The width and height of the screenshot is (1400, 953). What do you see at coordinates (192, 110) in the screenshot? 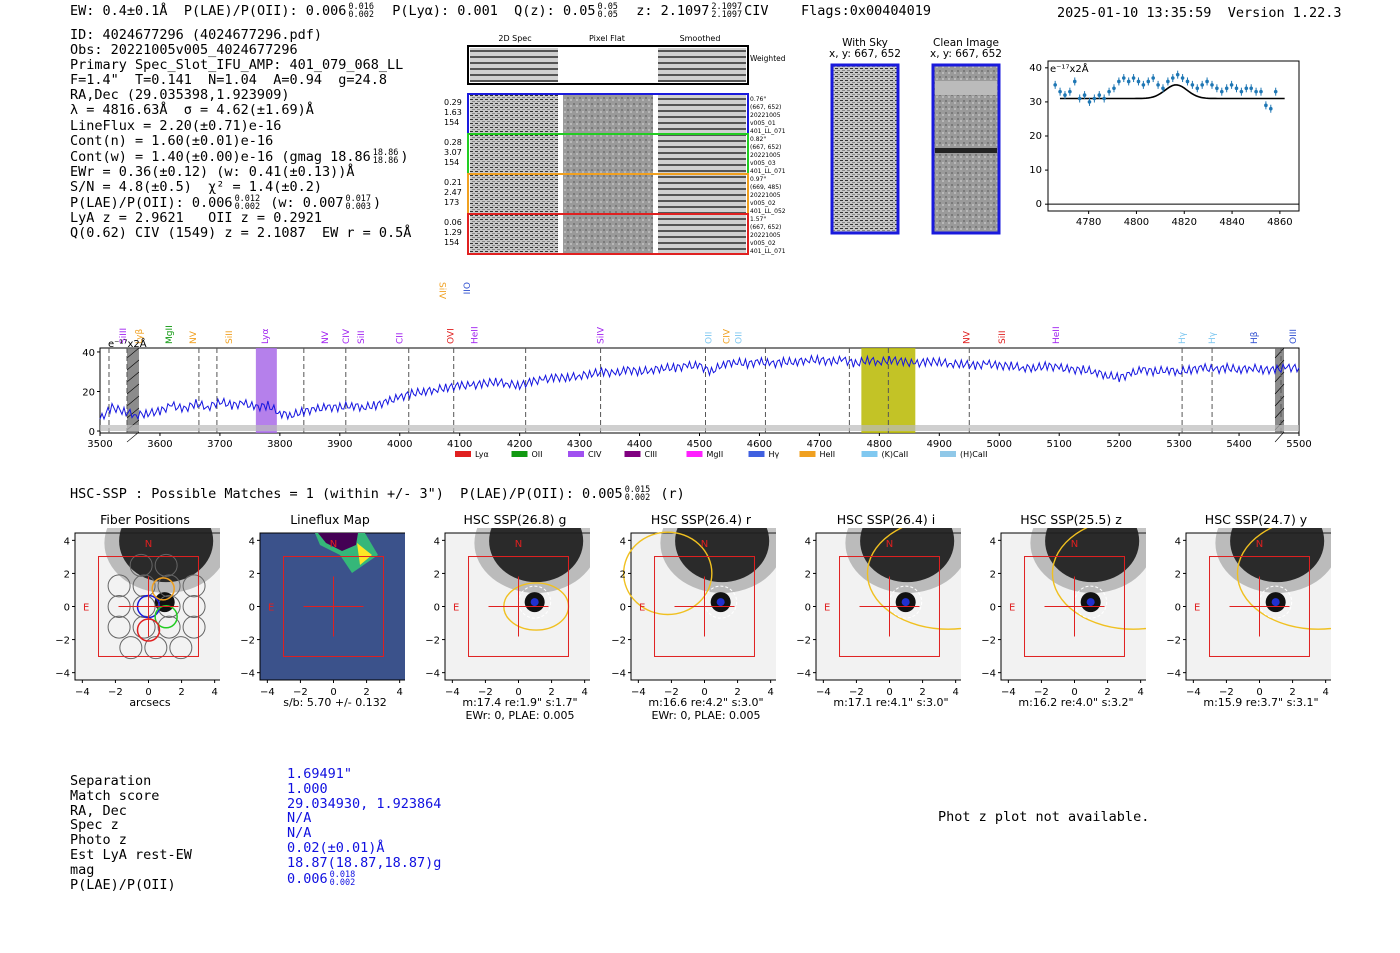
I see `info-lambda: λ = 4816.63Å σ = 4.62(±1.69)Å` at bounding box center [192, 110].